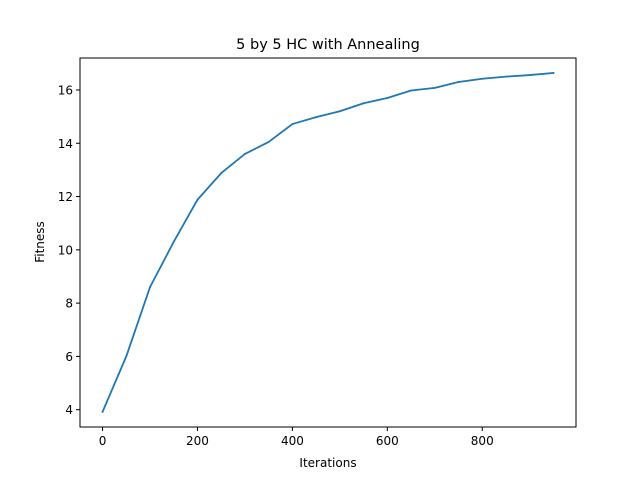  Describe the element at coordinates (387, 441) in the screenshot. I see `x-tick-label: 600` at that location.